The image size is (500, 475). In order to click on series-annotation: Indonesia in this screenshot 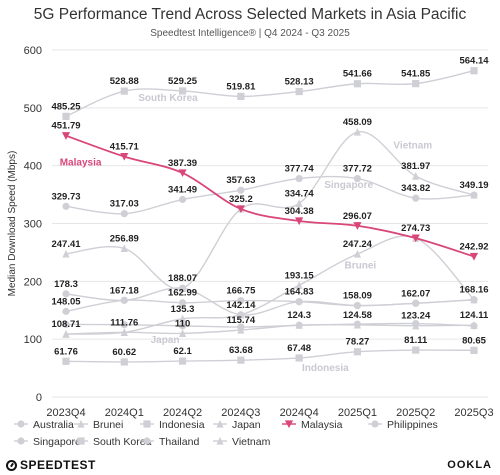, I will do `click(325, 368)`.